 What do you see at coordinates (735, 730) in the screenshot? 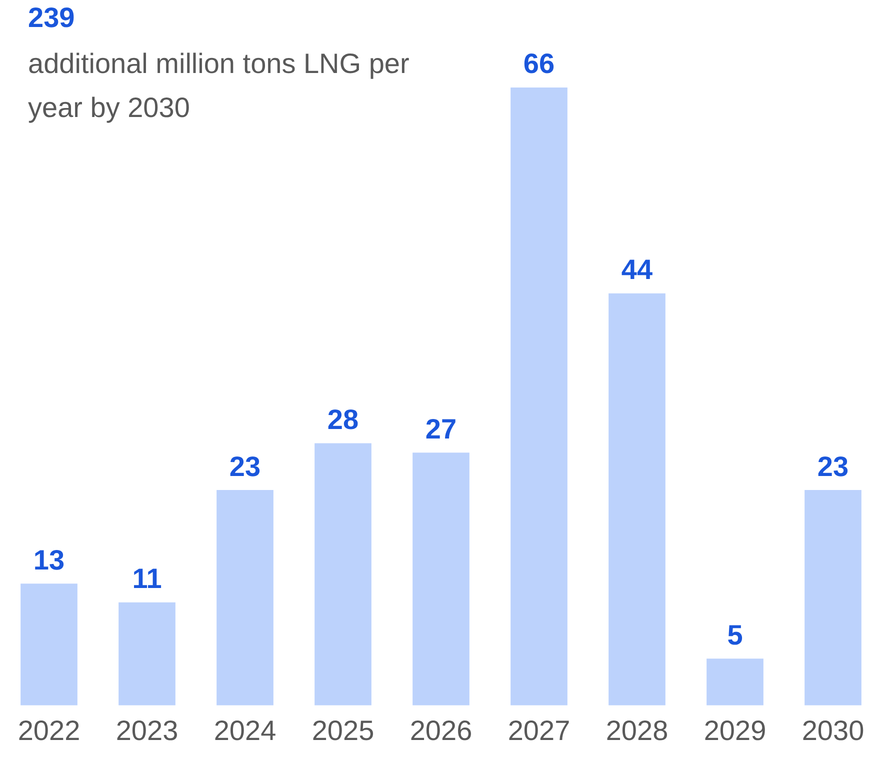
I see `x-tick-label: 2029` at bounding box center [735, 730].